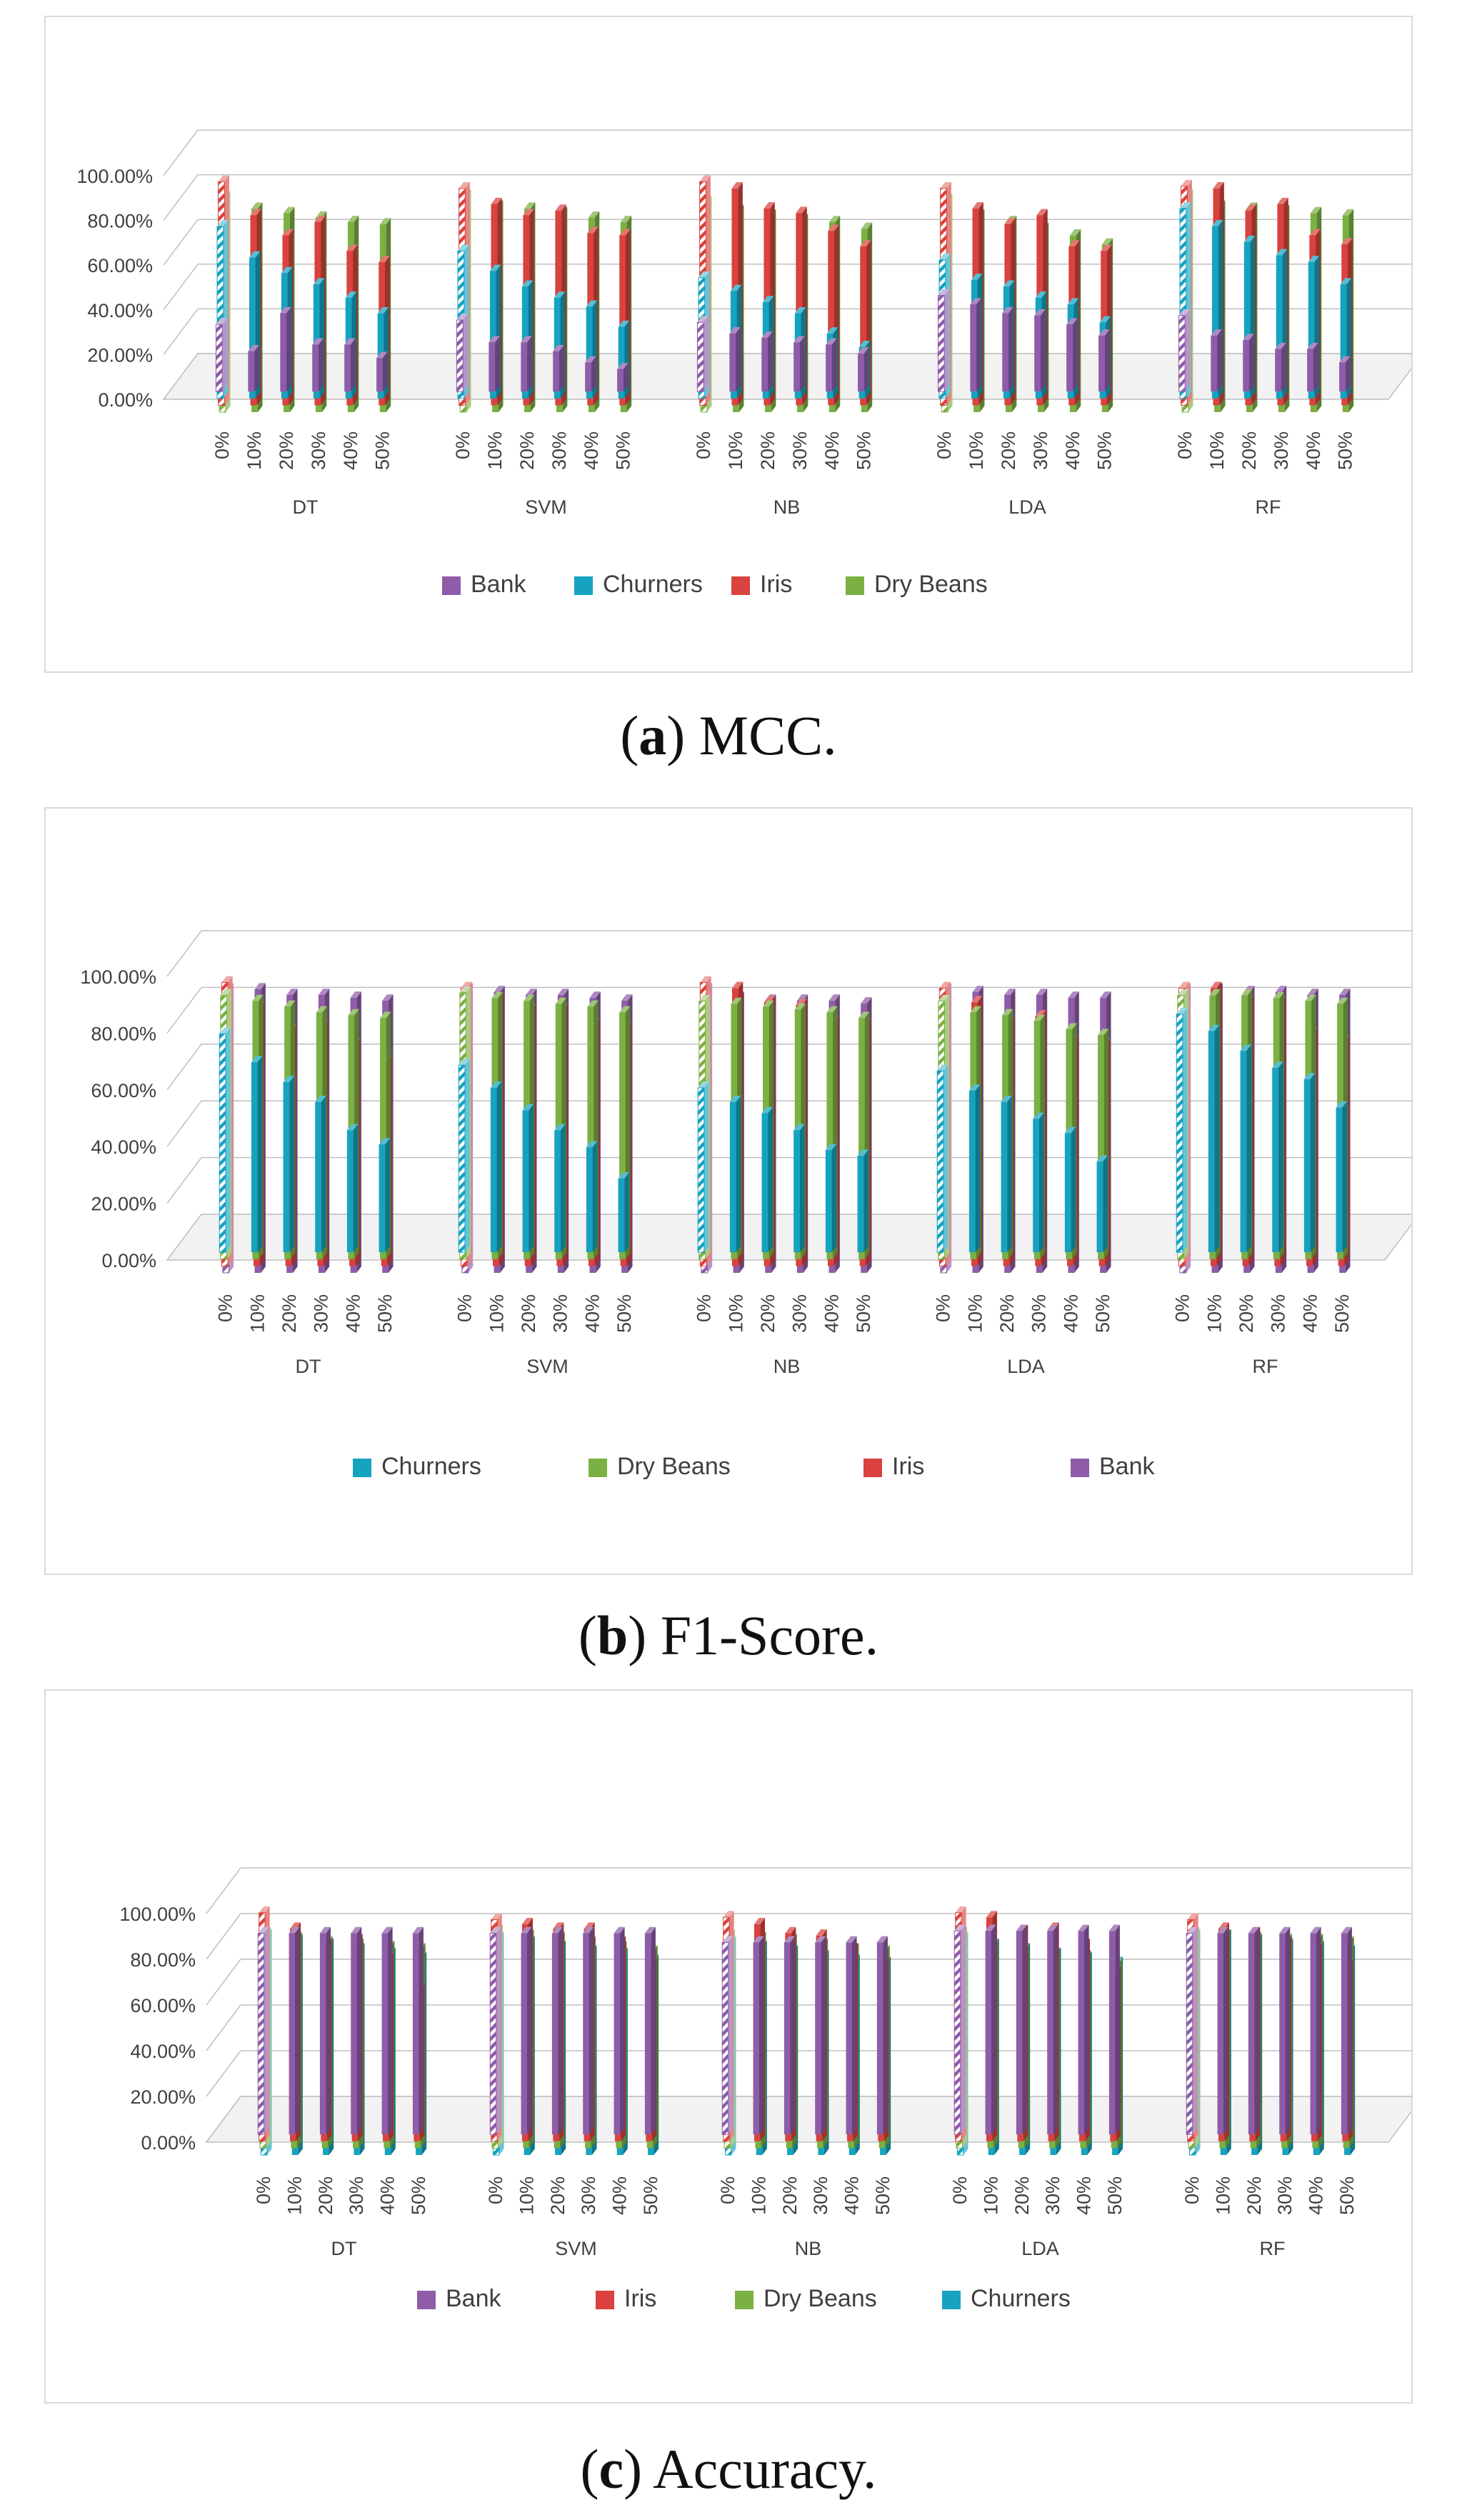  What do you see at coordinates (715, 584) in the screenshot?
I see `mcc-legend: Bank Churners Iris Dry Beans` at bounding box center [715, 584].